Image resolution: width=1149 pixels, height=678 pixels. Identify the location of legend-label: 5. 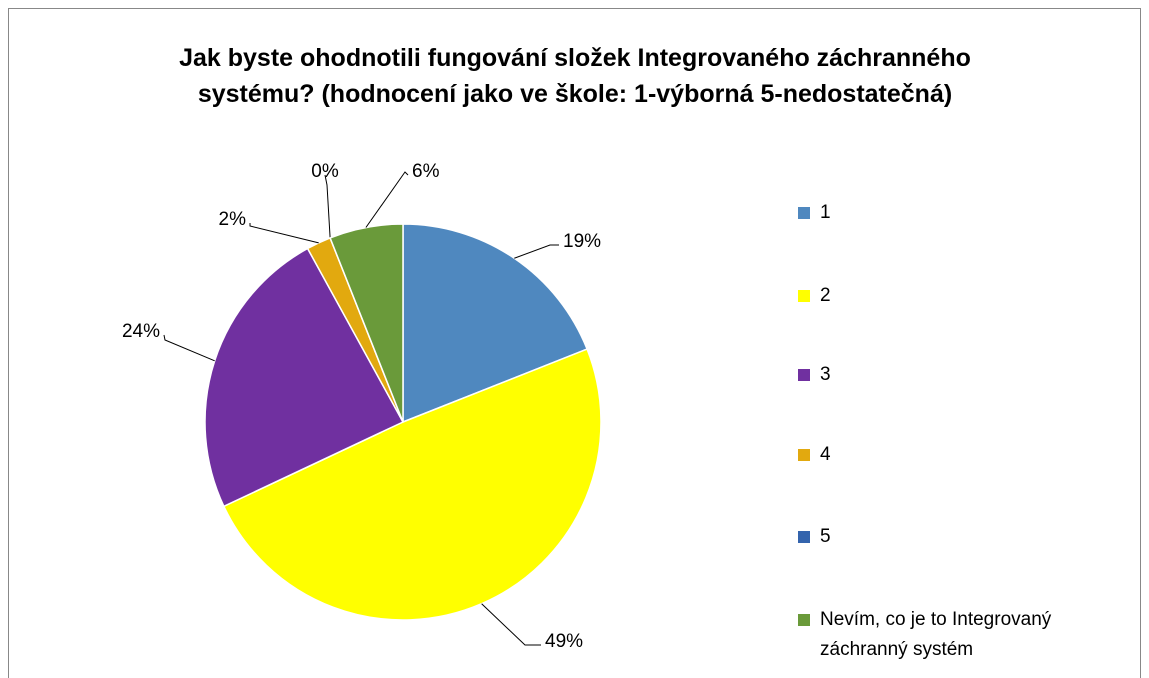
(825, 536).